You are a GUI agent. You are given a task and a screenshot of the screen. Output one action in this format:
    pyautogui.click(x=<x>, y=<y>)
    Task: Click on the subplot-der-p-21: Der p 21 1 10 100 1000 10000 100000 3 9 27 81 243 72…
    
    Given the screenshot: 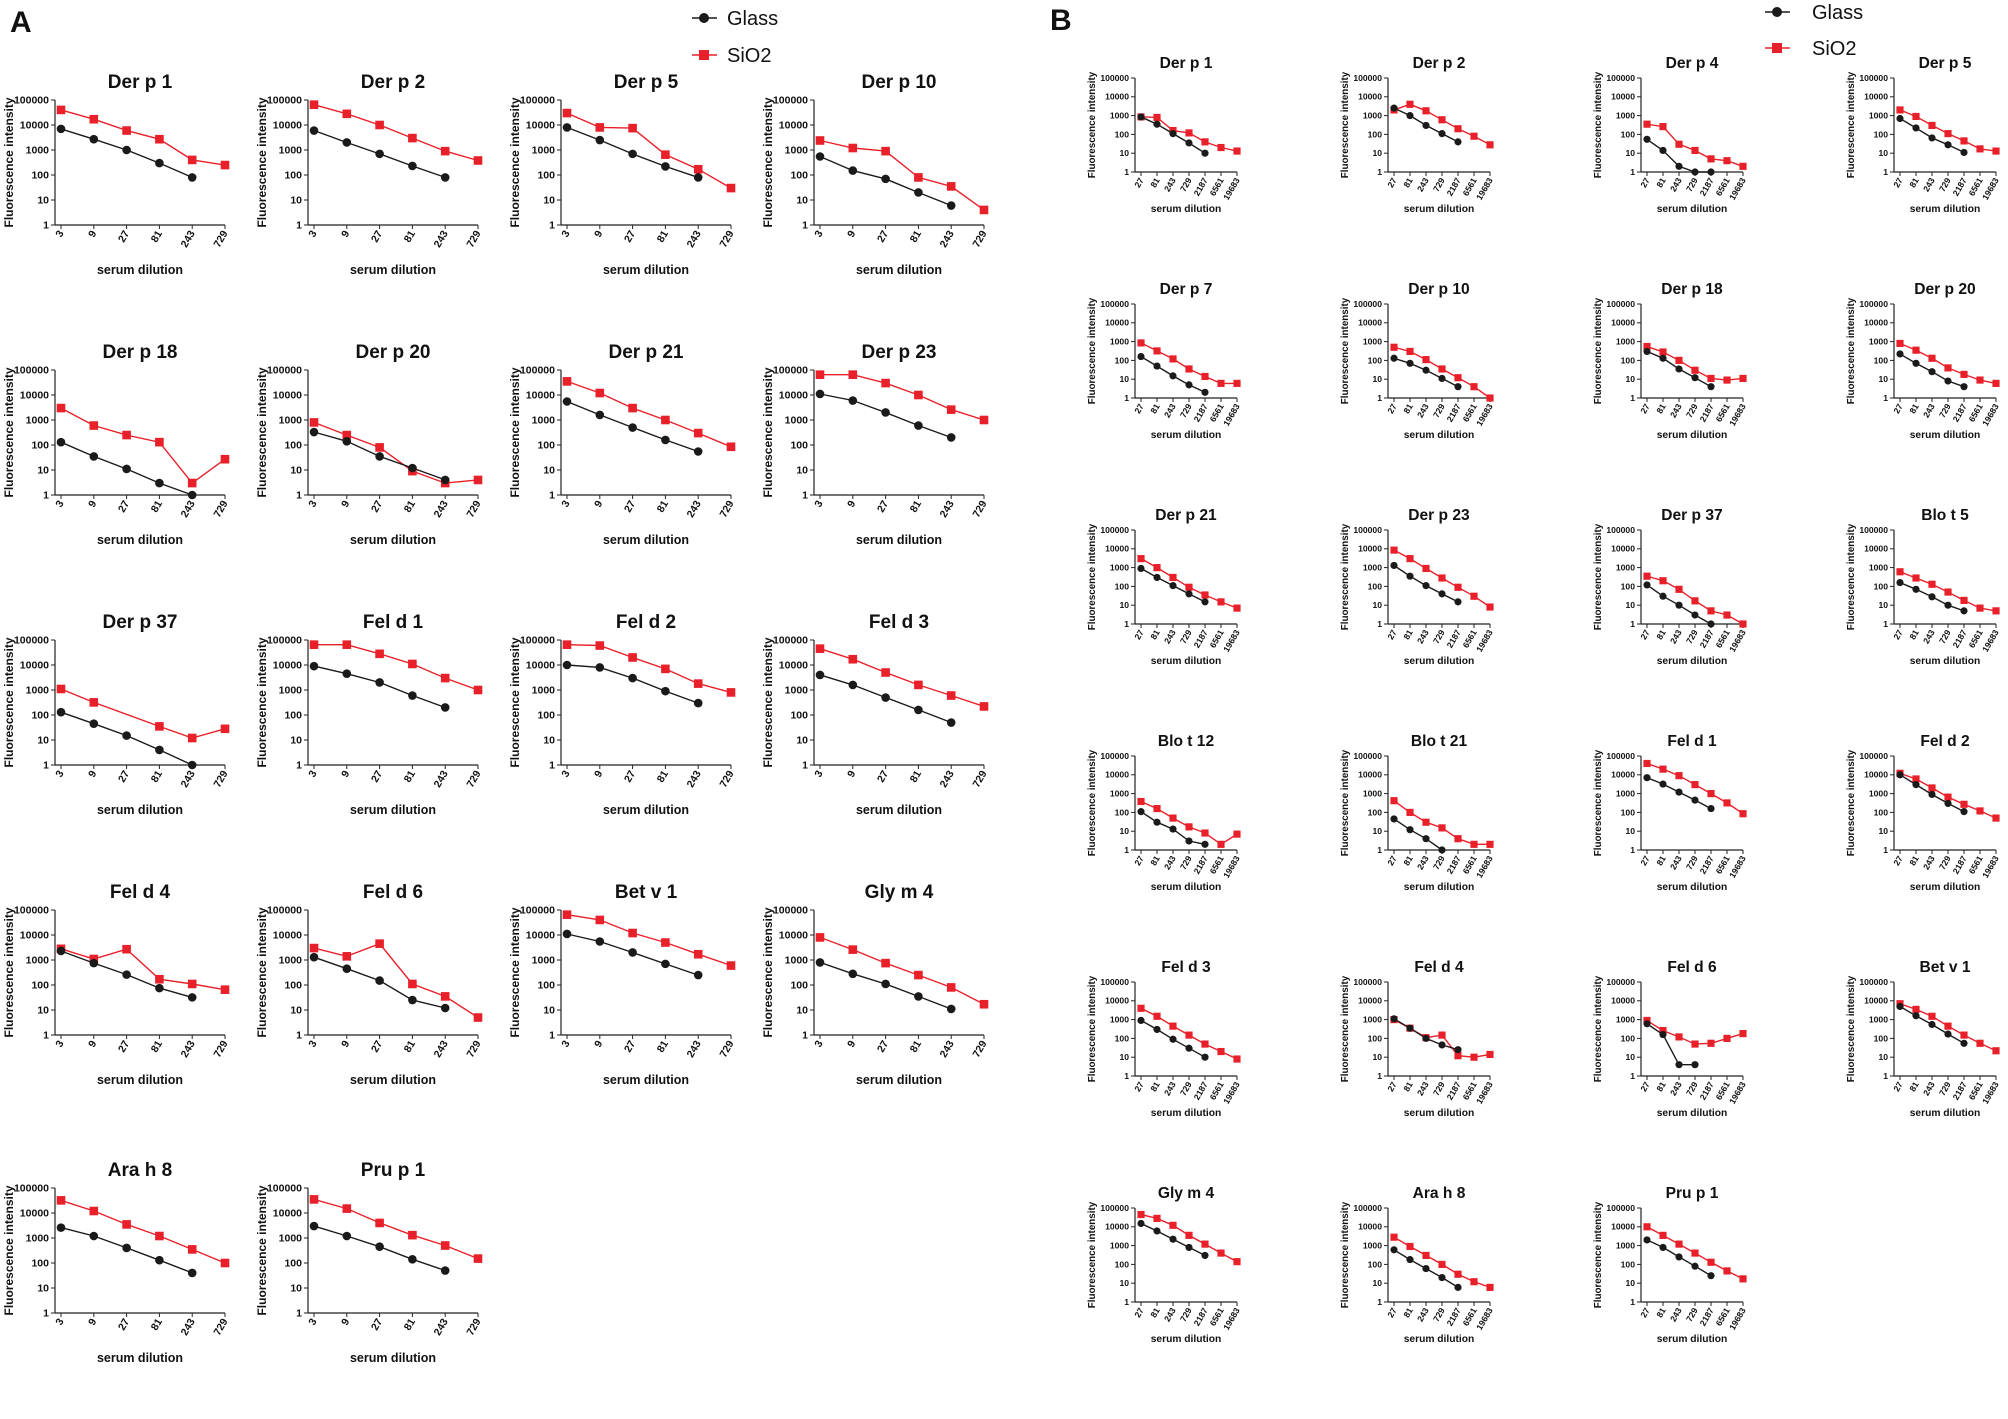 What is the action you would take?
    pyautogui.click(x=622, y=444)
    